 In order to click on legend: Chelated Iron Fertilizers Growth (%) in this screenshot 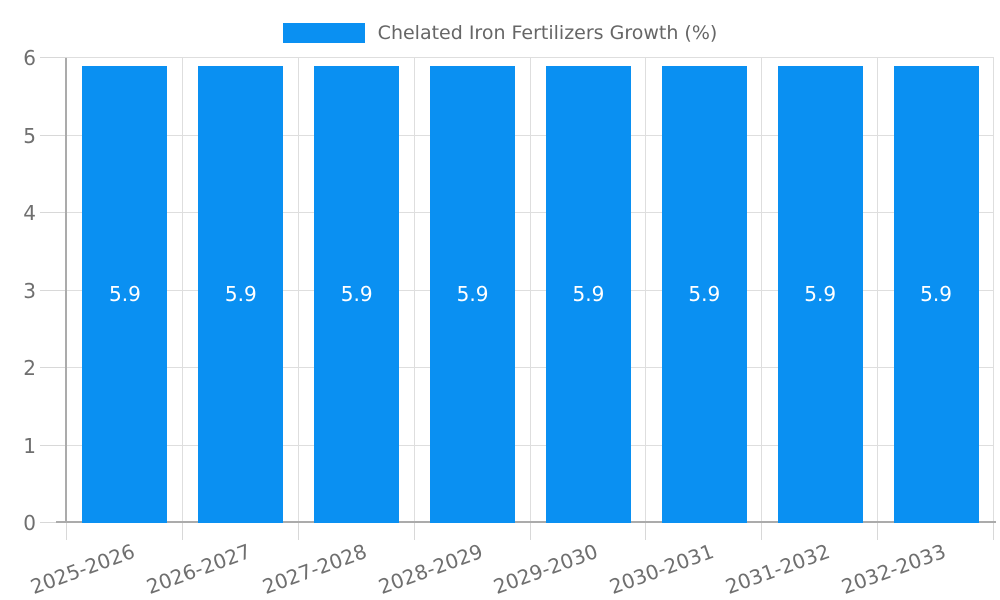, I will do `click(500, 33)`.